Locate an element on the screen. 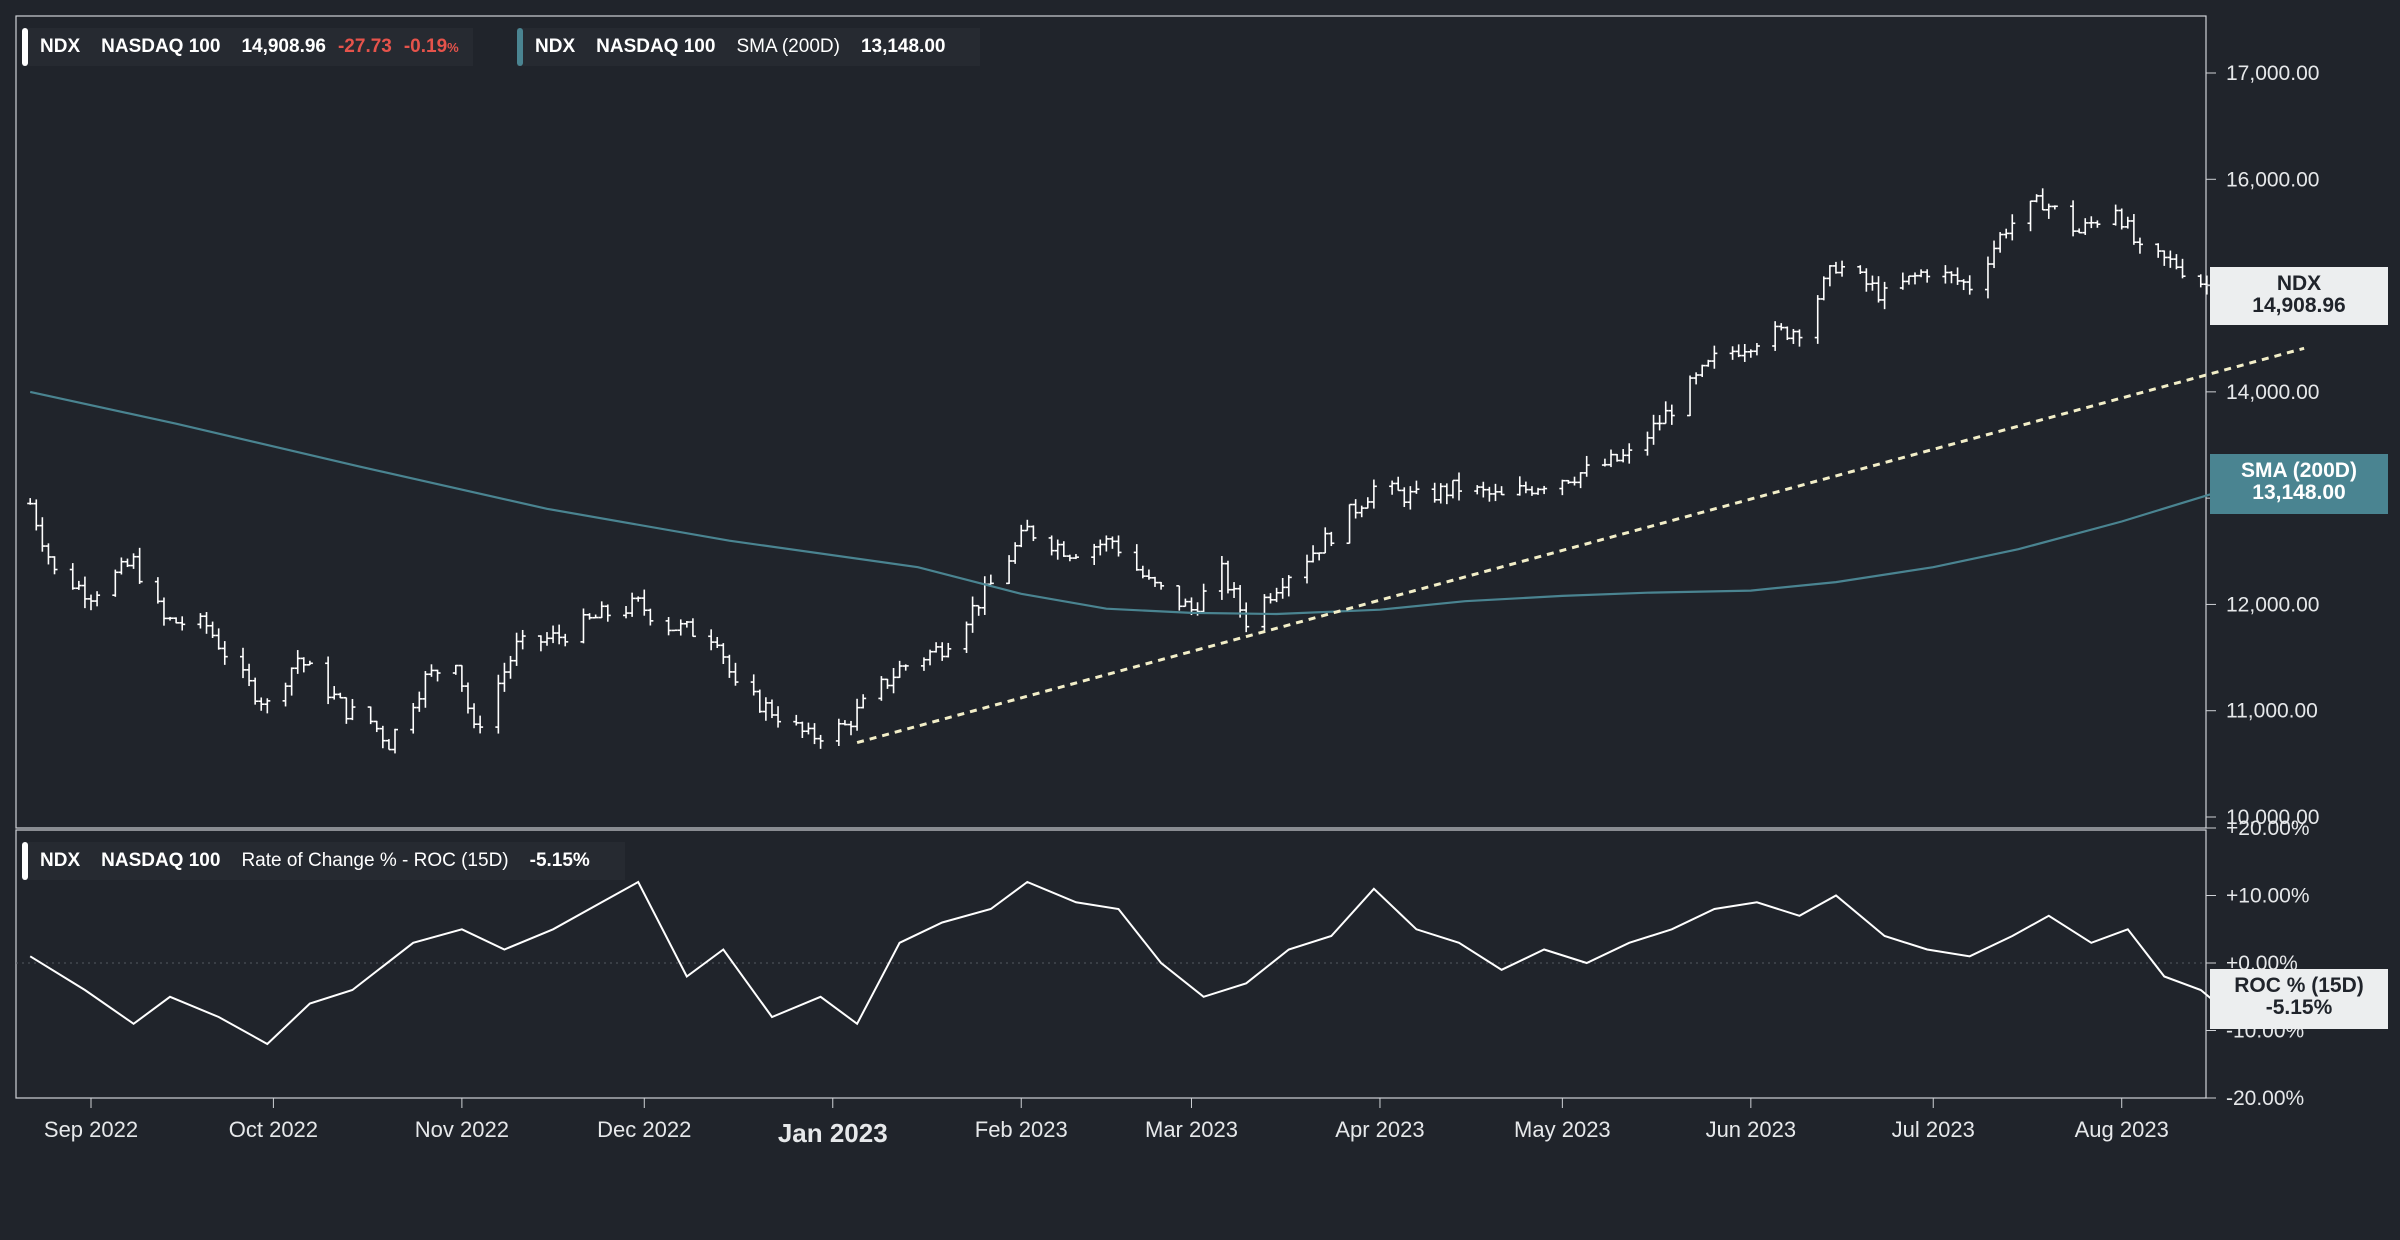 The image size is (2400, 1240). price-legend-last: 14,908.96 is located at coordinates (283, 46).